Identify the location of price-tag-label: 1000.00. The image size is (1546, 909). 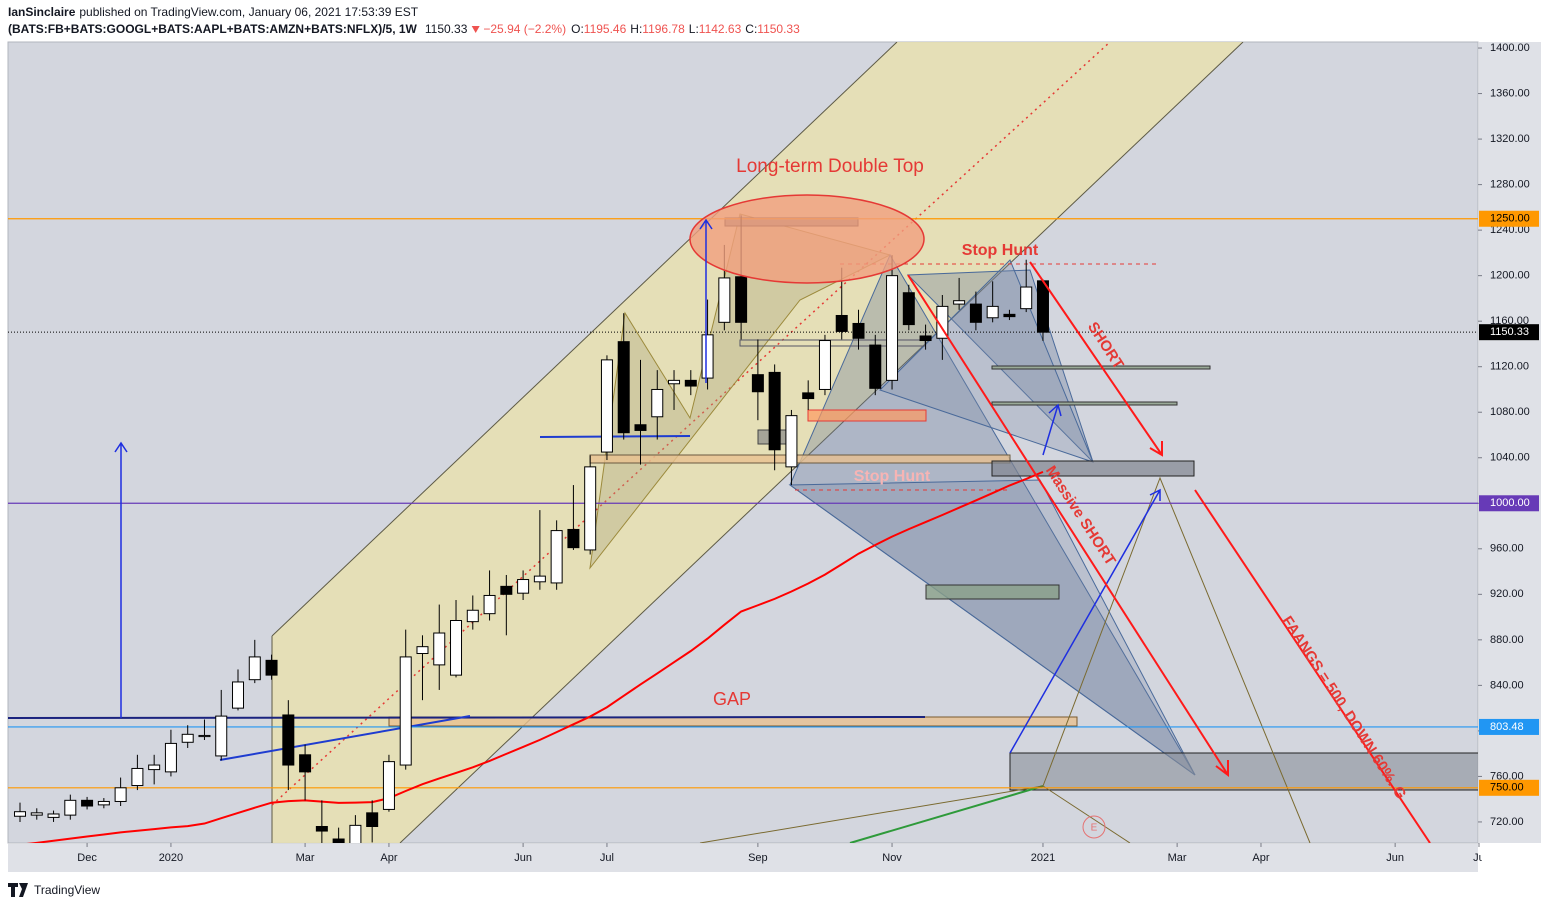
(1510, 503).